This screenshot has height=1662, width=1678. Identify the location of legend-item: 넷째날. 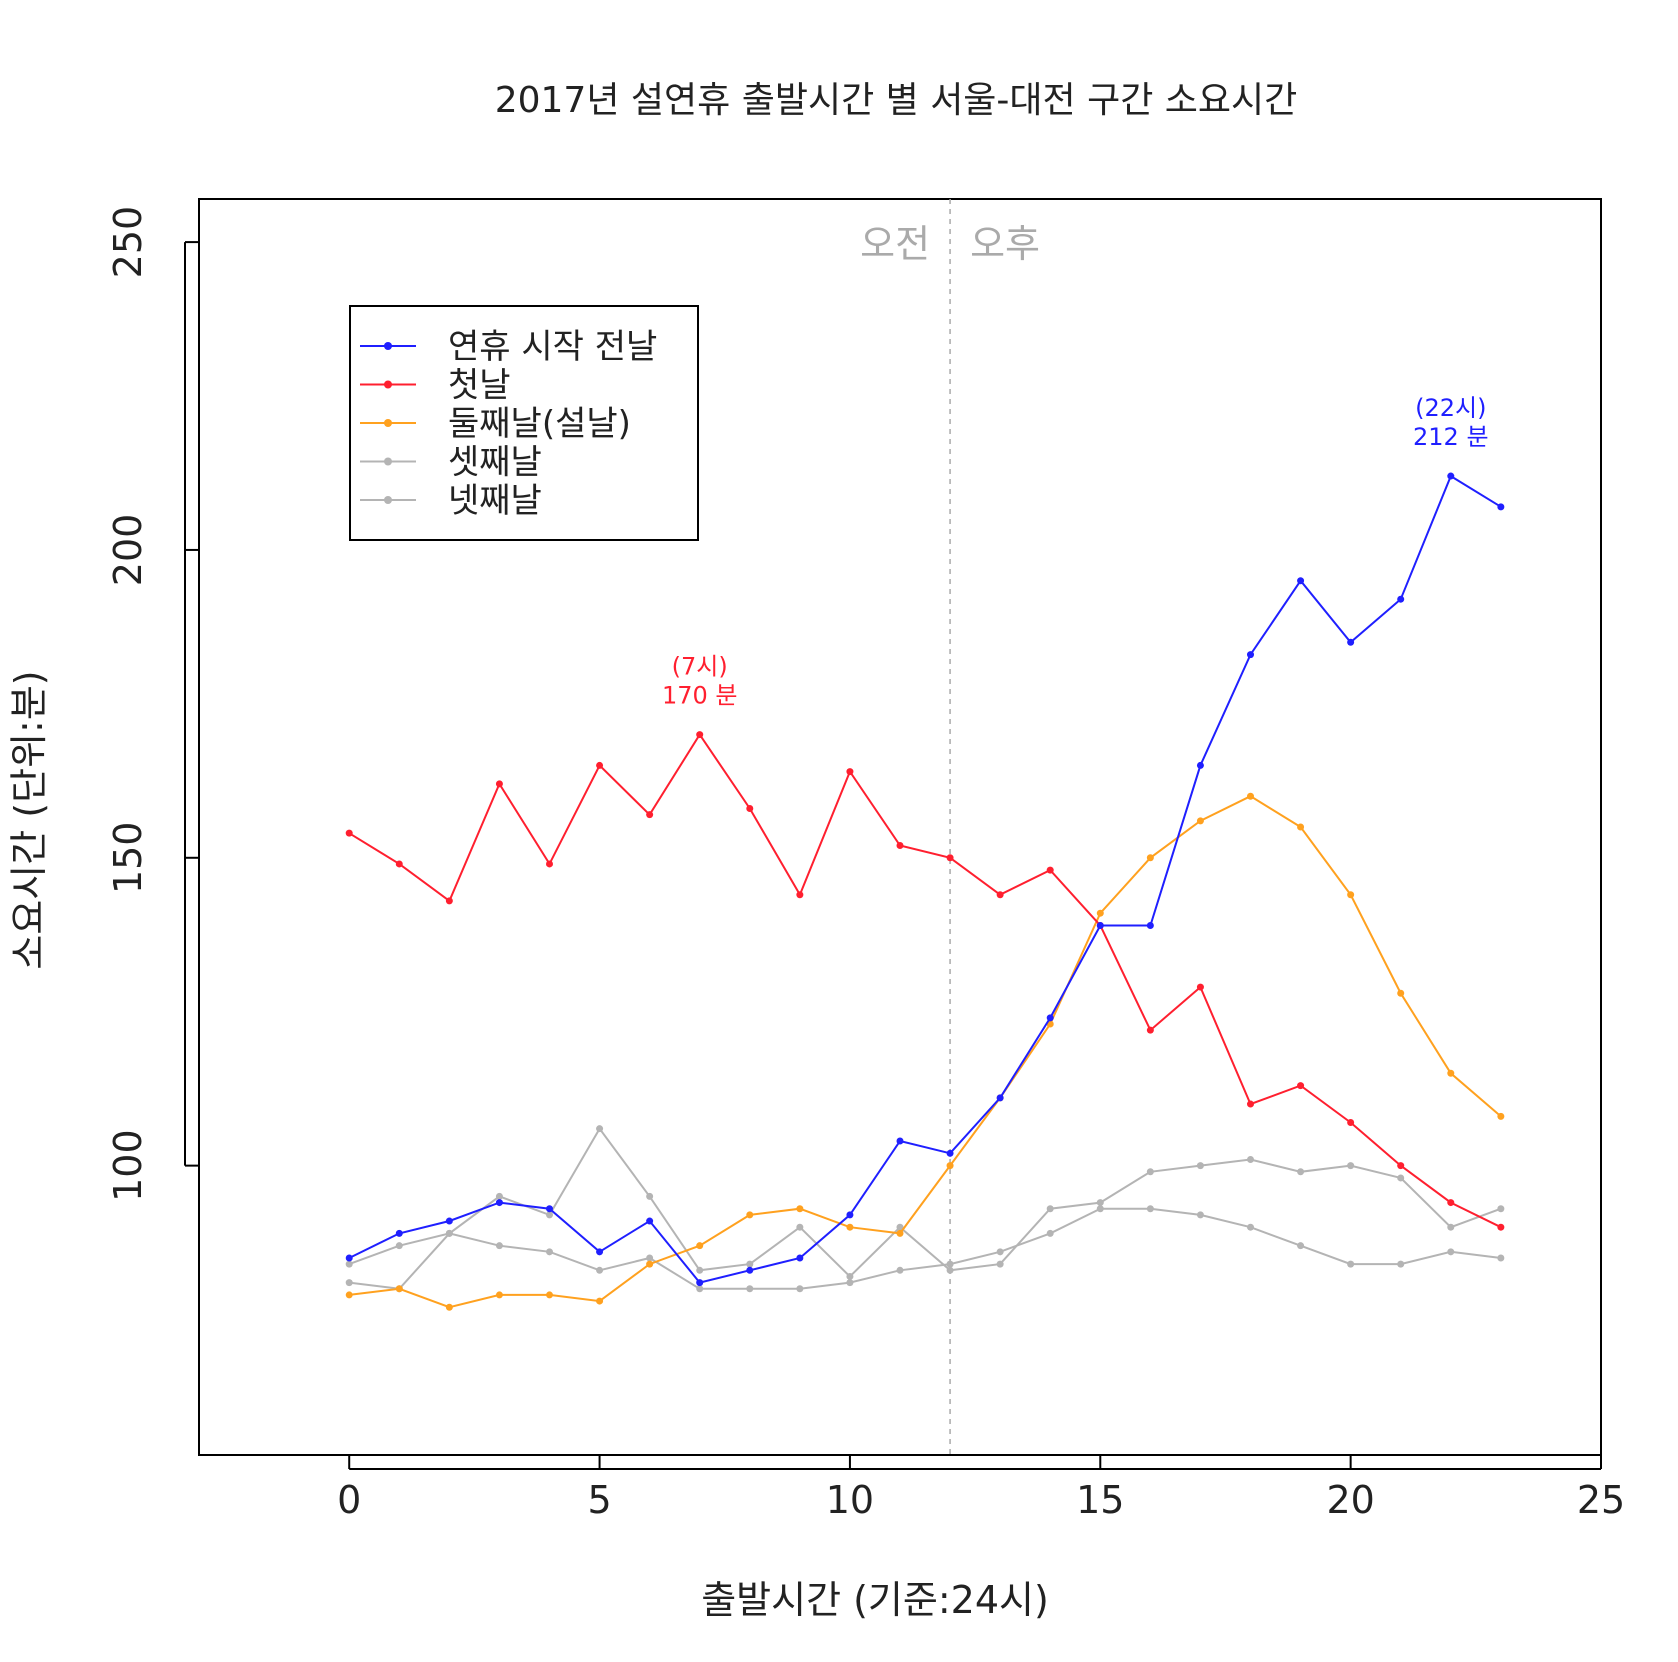
(451, 501).